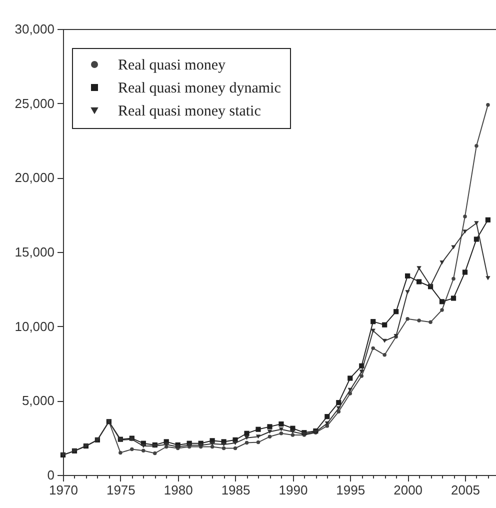 This screenshot has width=496, height=508. I want to click on x-tick-label: 1985, so click(235, 490).